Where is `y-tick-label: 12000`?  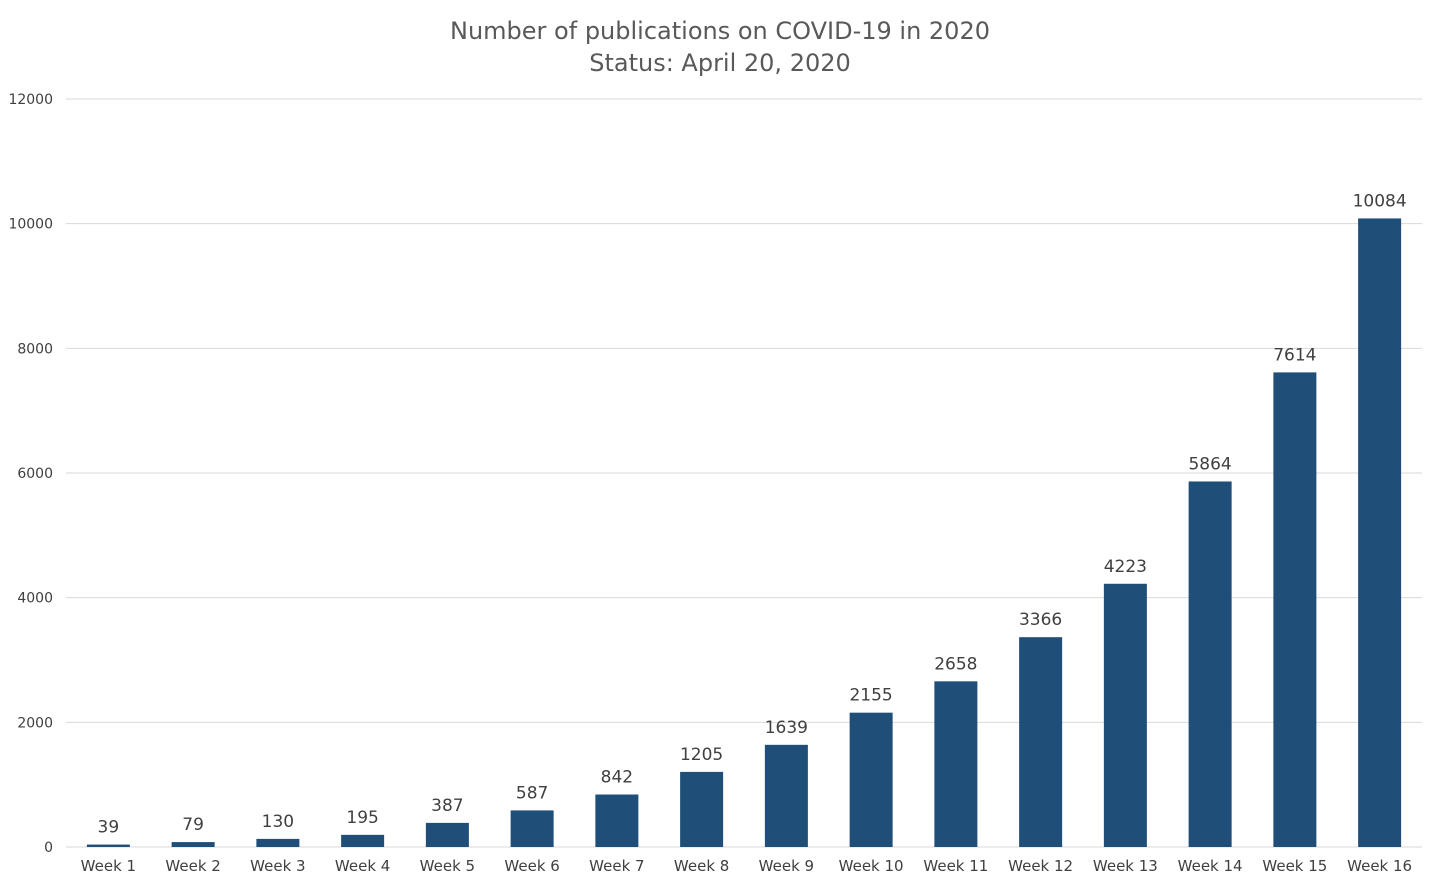 y-tick-label: 12000 is located at coordinates (30, 100).